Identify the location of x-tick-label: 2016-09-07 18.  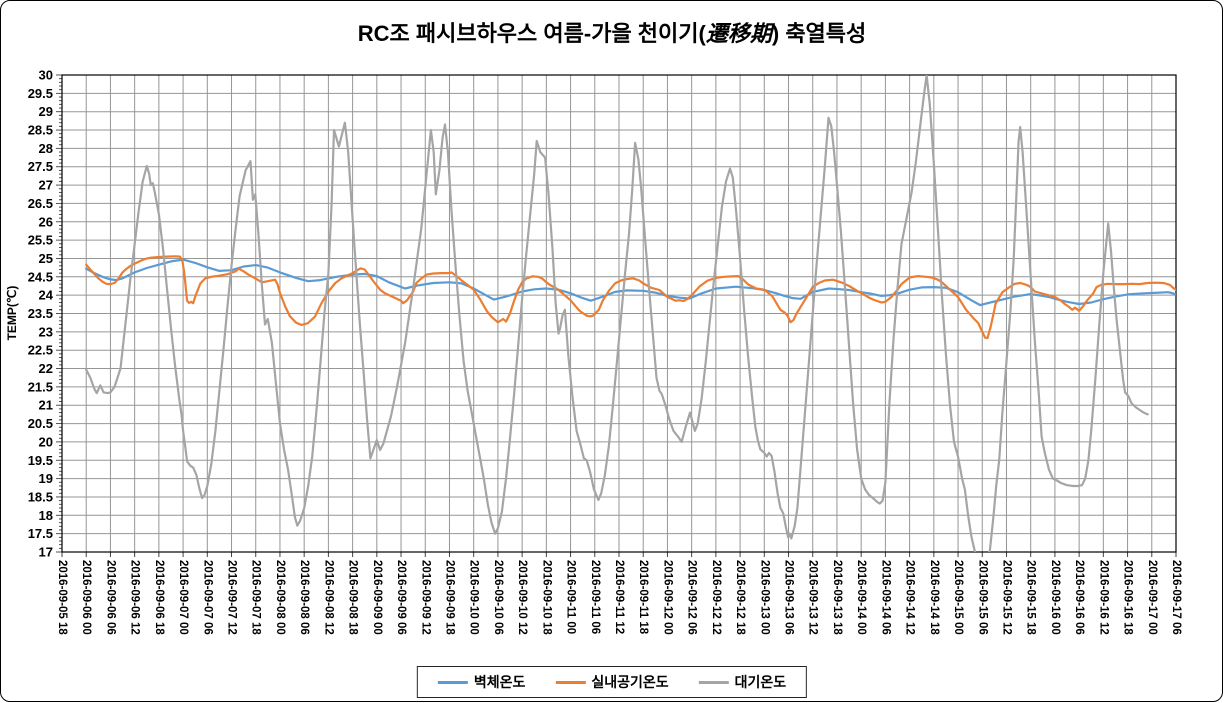
(256, 597).